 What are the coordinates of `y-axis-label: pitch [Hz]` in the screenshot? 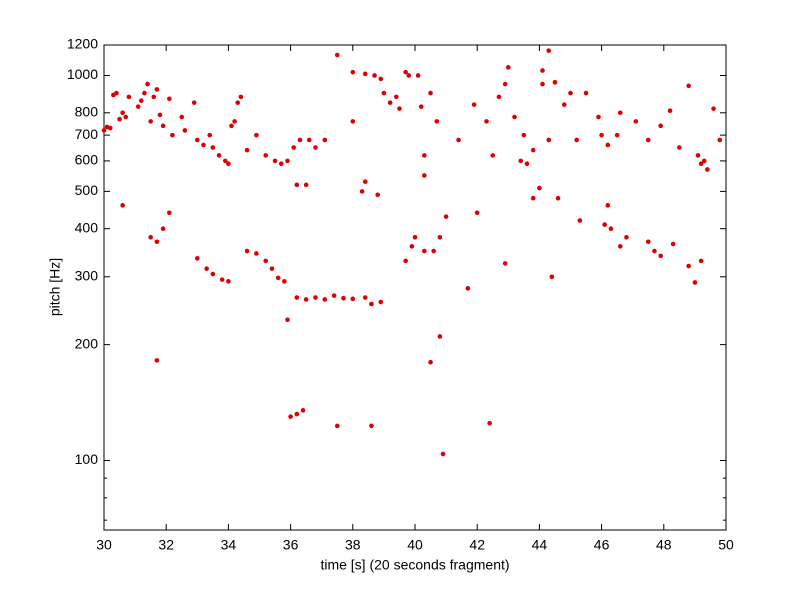 It's located at (55, 287).